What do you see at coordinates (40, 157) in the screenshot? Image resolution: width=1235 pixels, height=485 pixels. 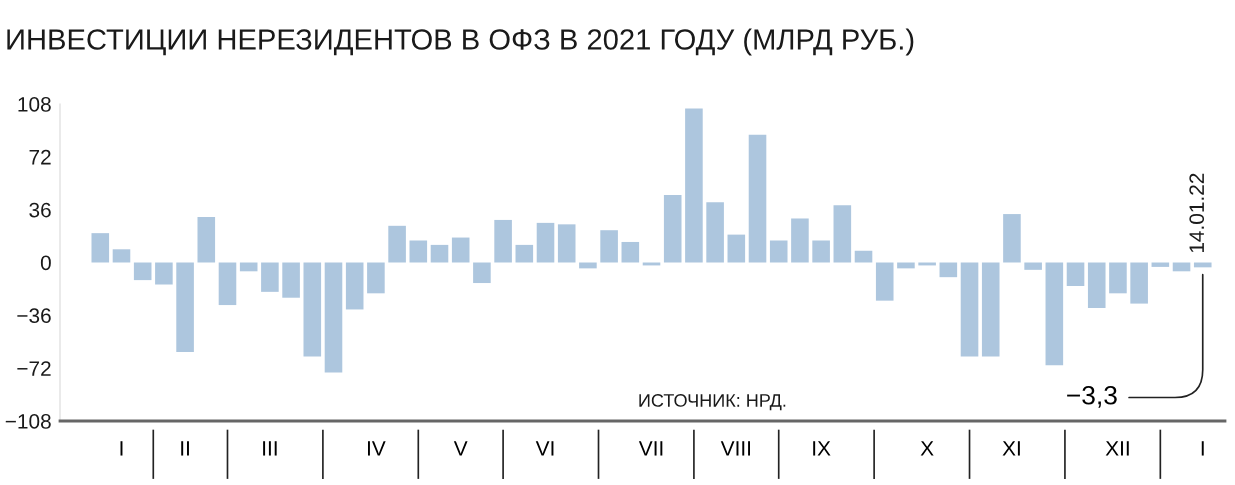 I see `y-tick-label: 72` at bounding box center [40, 157].